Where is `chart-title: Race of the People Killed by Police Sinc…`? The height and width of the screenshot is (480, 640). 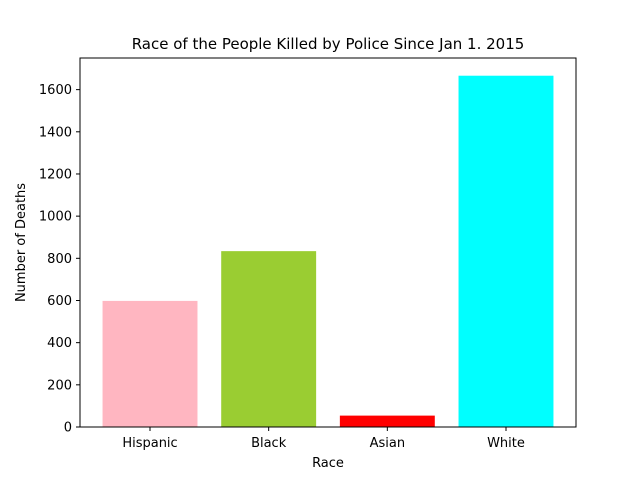
chart-title: Race of the People Killed by Police Sinc… is located at coordinates (328, 44).